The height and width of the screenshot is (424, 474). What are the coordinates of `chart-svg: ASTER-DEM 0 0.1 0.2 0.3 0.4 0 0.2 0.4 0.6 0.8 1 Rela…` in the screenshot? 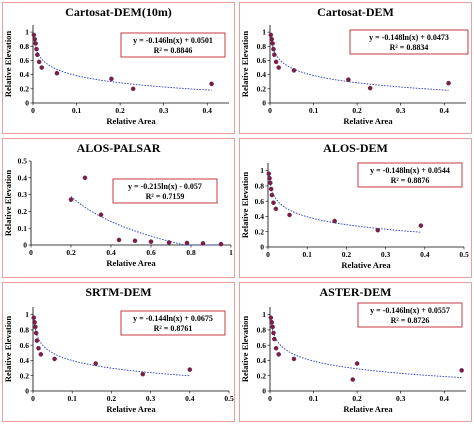 It's located at (353, 349).